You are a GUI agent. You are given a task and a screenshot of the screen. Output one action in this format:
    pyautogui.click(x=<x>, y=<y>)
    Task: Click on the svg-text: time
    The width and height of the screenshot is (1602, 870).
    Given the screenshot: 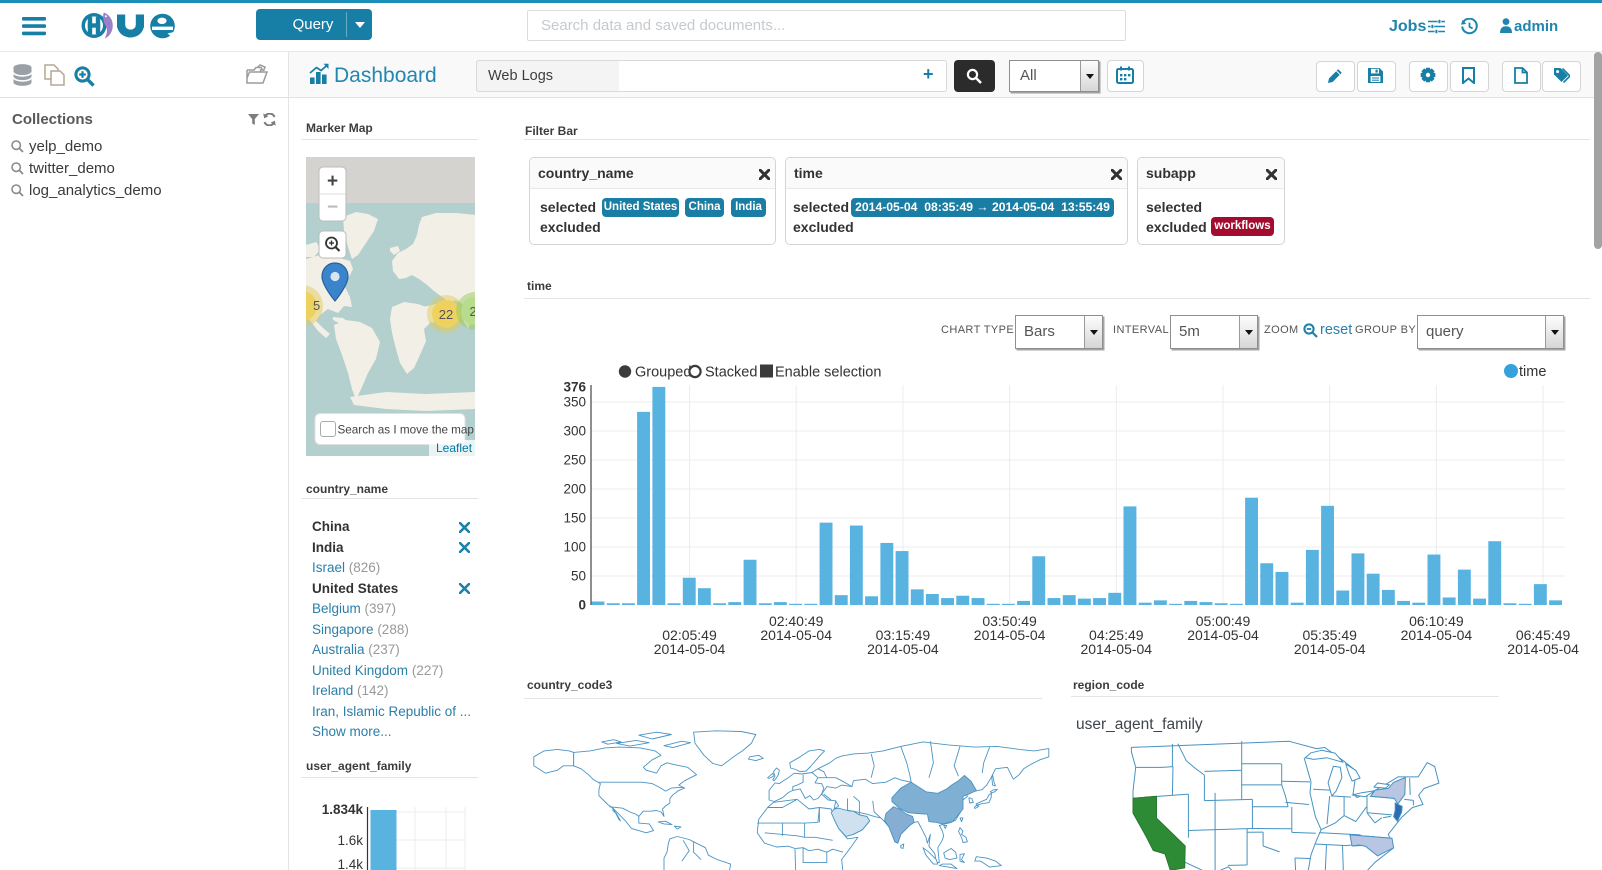 What is the action you would take?
    pyautogui.click(x=1532, y=372)
    